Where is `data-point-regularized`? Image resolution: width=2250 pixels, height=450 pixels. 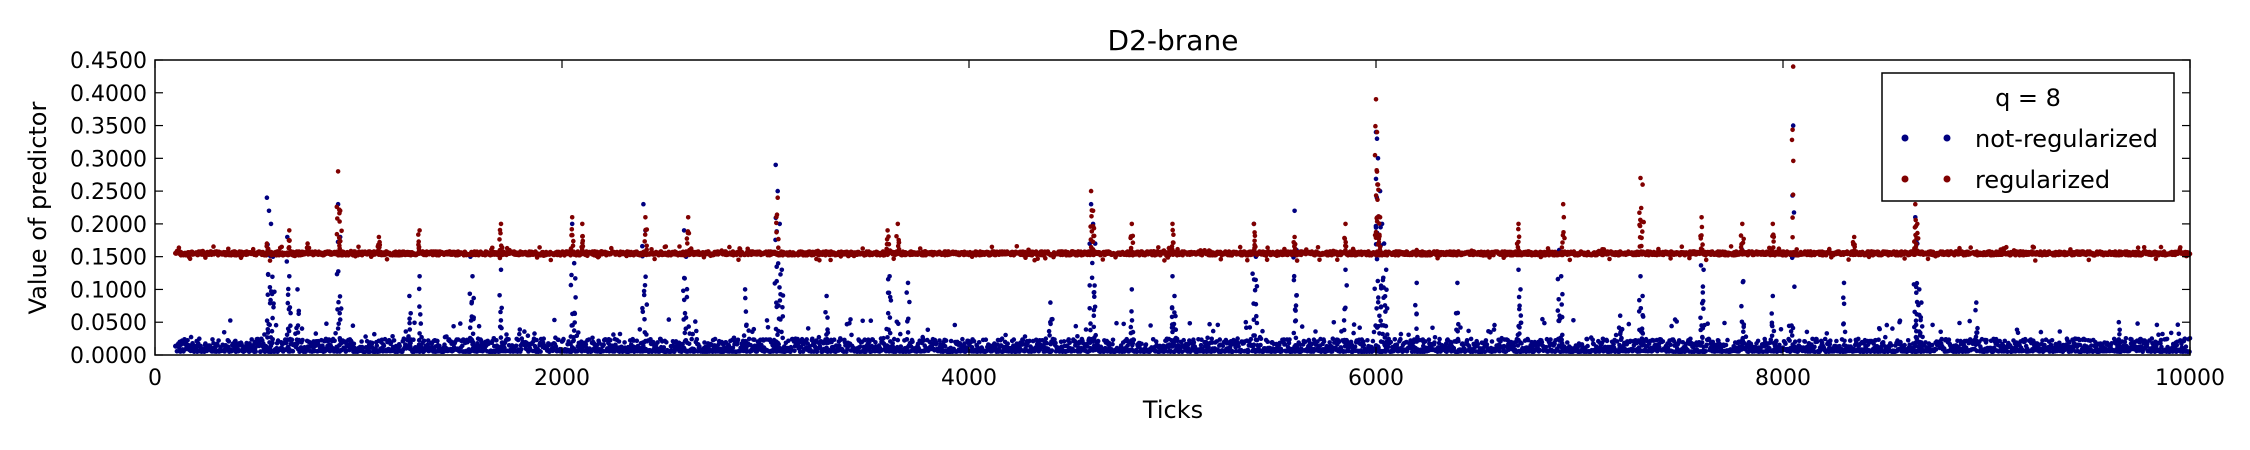 data-point-regularized is located at coordinates (270, 260).